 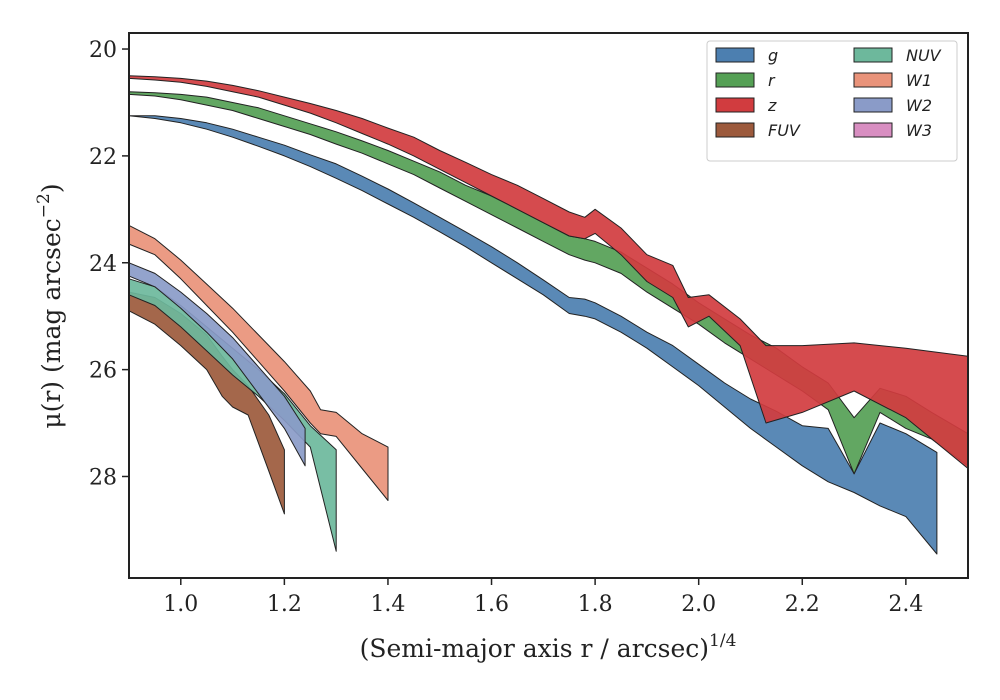 What do you see at coordinates (802, 604) in the screenshot?
I see `x-tick-label: 2.2` at bounding box center [802, 604].